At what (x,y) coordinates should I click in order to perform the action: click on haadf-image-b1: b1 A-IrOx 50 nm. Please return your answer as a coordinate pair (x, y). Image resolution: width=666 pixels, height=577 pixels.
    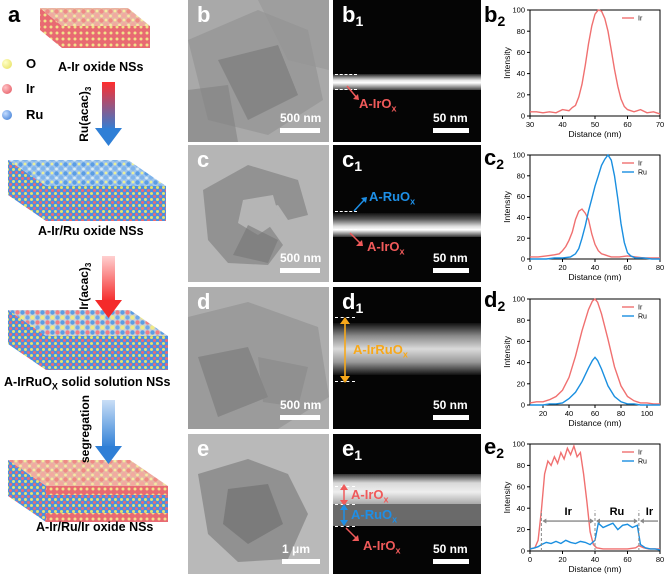
    Looking at the image, I should click on (407, 71).